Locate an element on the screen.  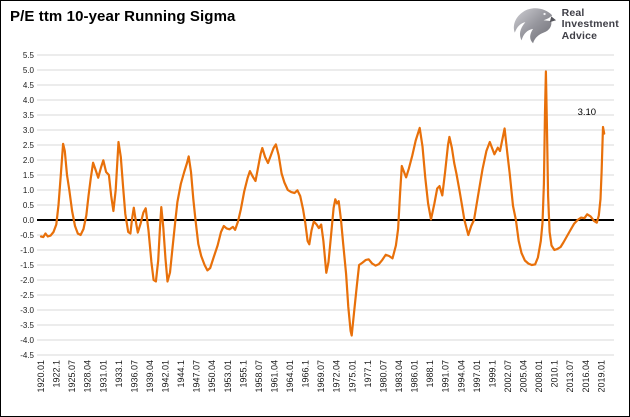
brand-name-line: Investment is located at coordinates (590, 24).